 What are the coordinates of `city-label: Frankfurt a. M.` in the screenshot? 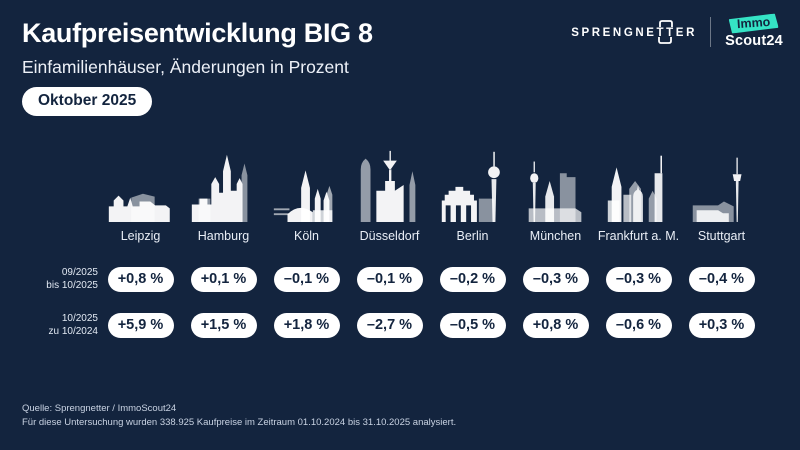 It's located at (638, 236).